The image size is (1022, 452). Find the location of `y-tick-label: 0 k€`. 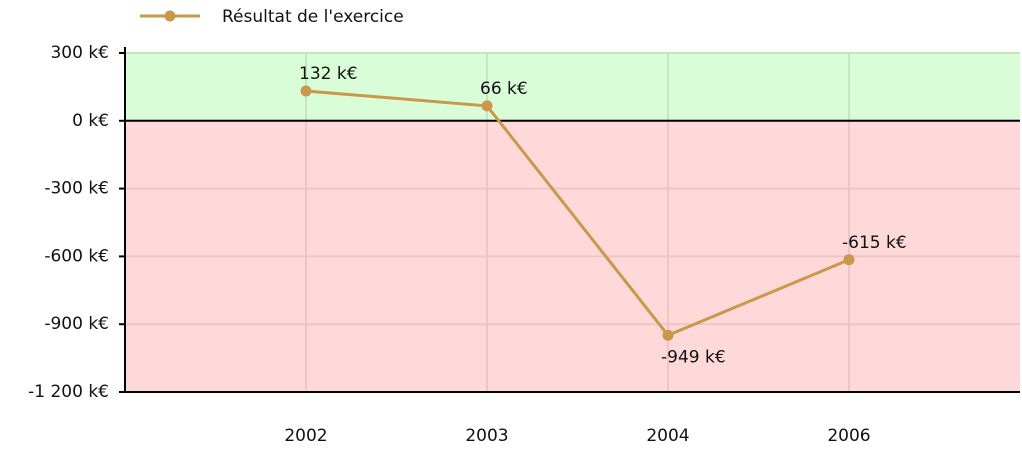

y-tick-label: 0 k€ is located at coordinates (90, 121).